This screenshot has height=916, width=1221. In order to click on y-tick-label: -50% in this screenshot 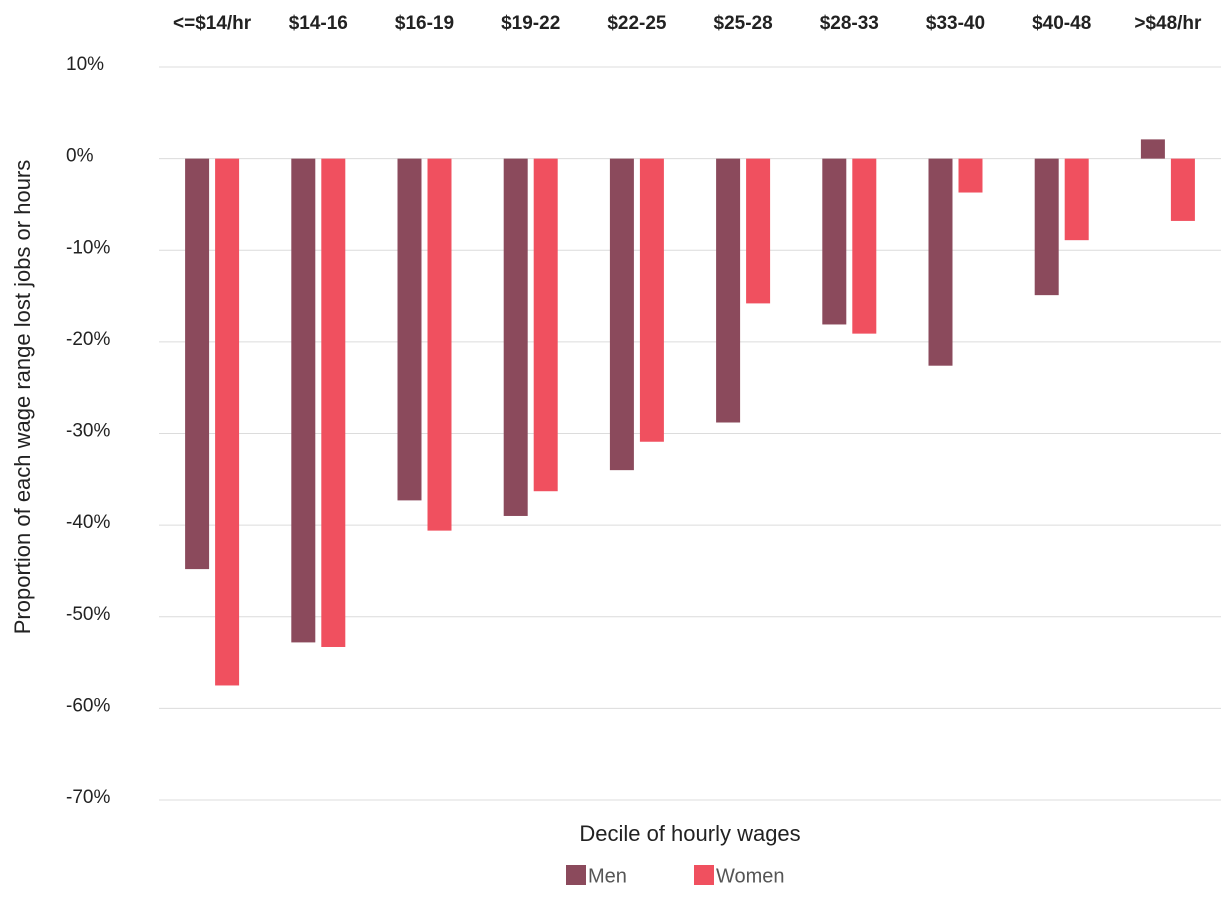, I will do `click(88, 614)`.